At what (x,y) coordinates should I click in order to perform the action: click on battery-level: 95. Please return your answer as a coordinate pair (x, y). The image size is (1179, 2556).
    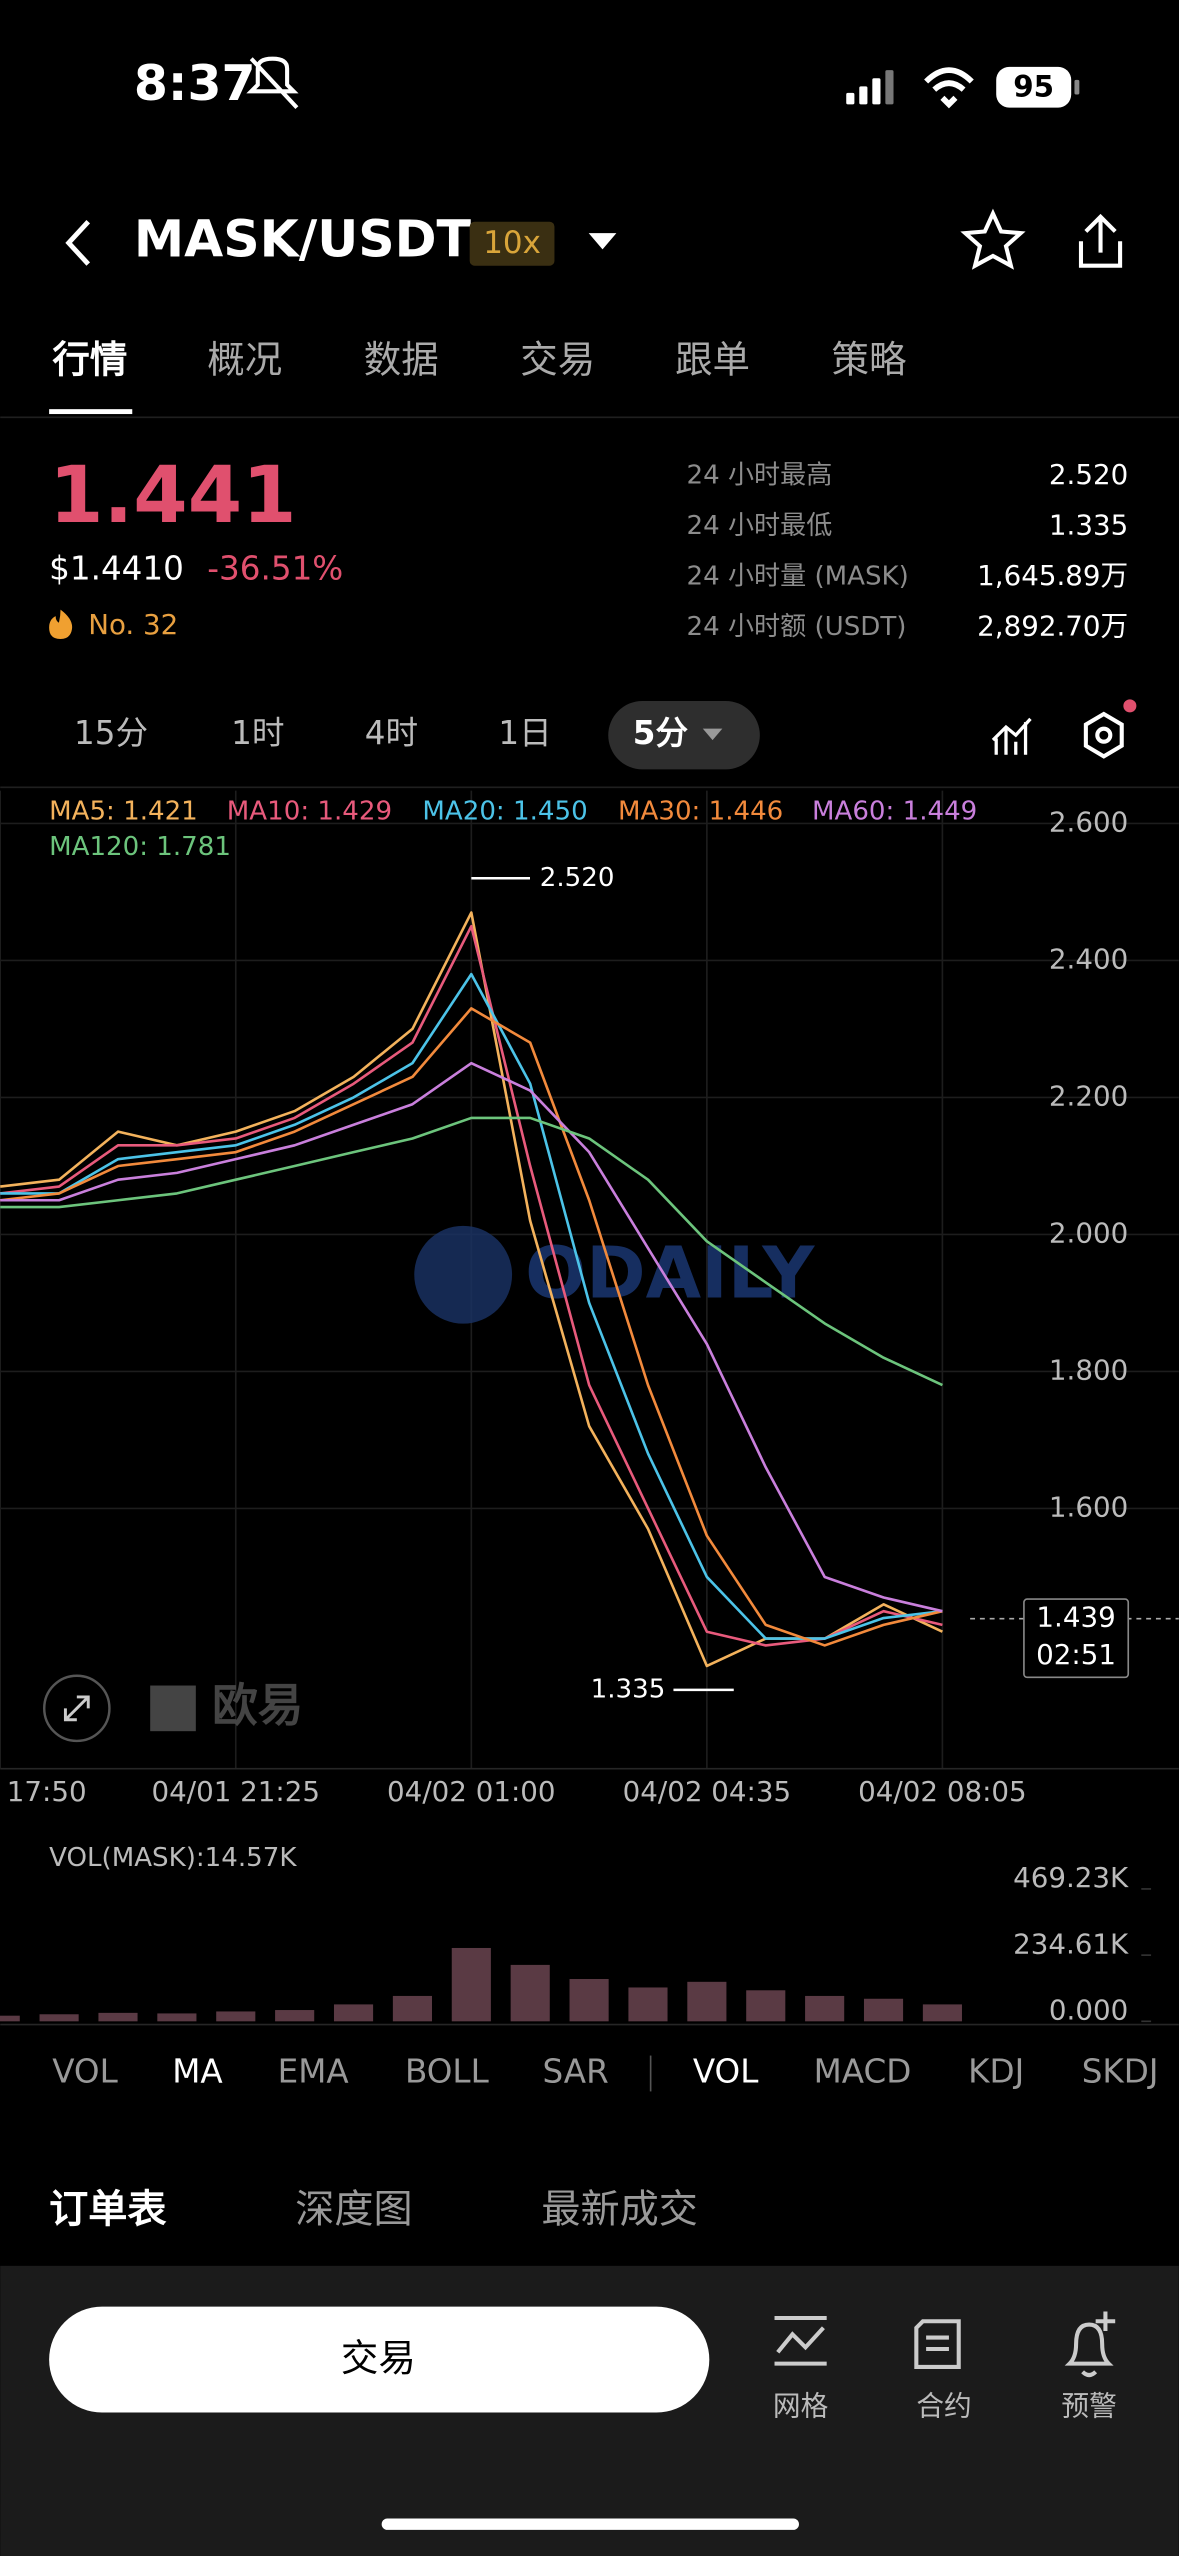
    Looking at the image, I should click on (1033, 87).